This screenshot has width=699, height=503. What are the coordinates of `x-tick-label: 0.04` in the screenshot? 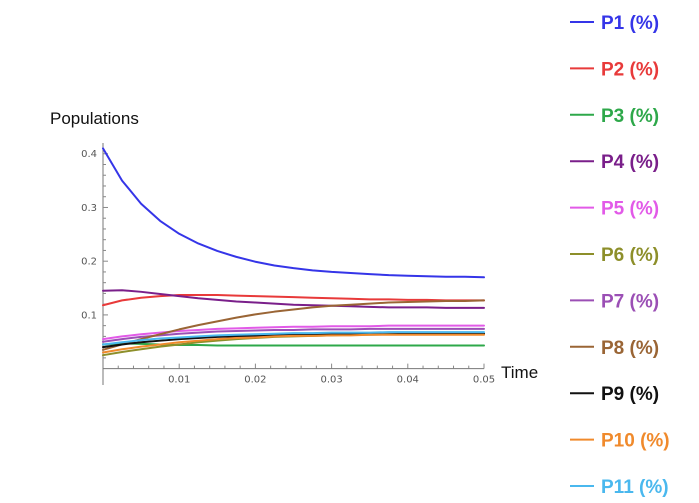 It's located at (408, 380).